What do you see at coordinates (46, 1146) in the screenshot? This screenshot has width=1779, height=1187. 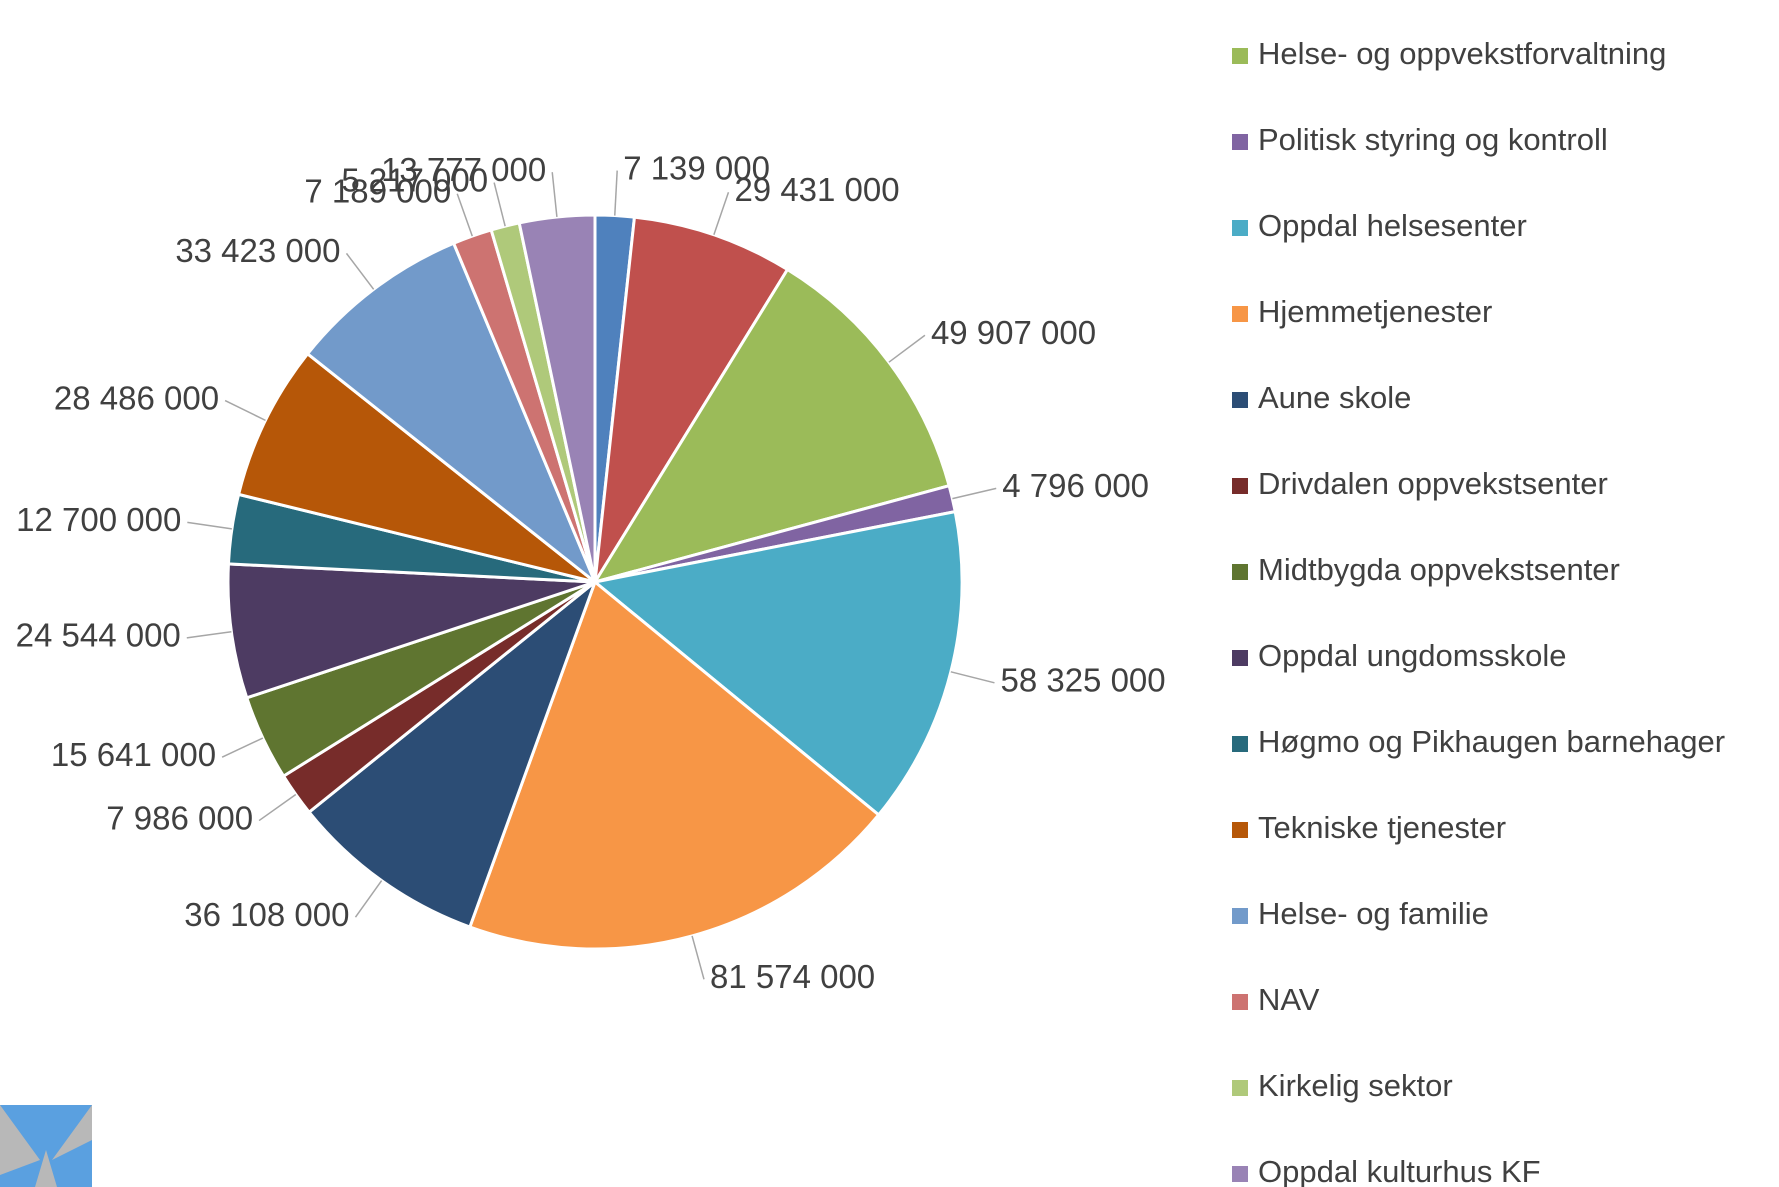 I see `logo` at bounding box center [46, 1146].